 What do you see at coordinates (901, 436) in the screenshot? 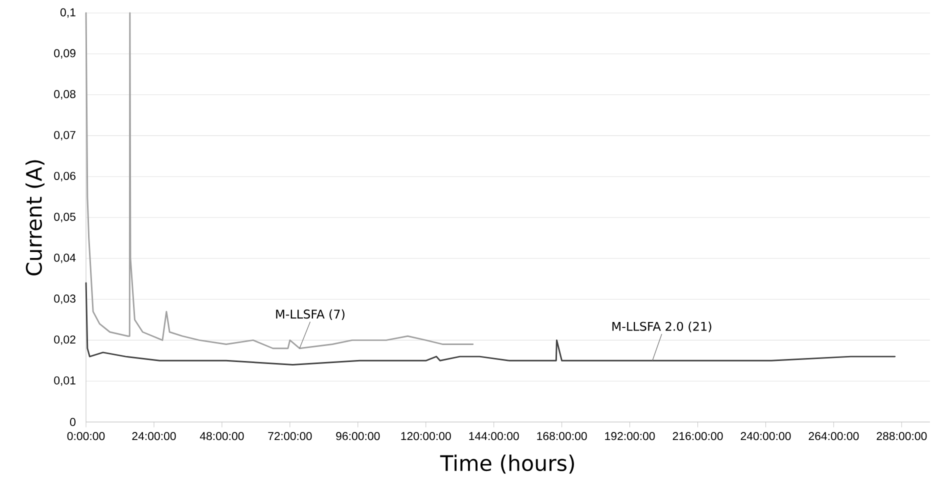
I see `x-tick-label: 288:00:00` at bounding box center [901, 436].